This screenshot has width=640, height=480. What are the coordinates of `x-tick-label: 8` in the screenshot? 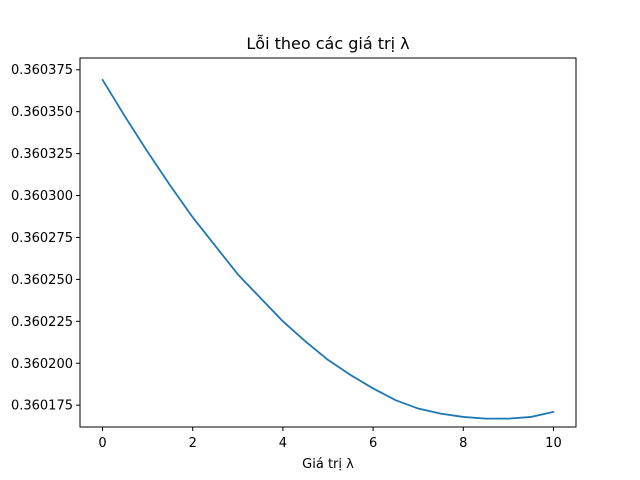 It's located at (463, 443).